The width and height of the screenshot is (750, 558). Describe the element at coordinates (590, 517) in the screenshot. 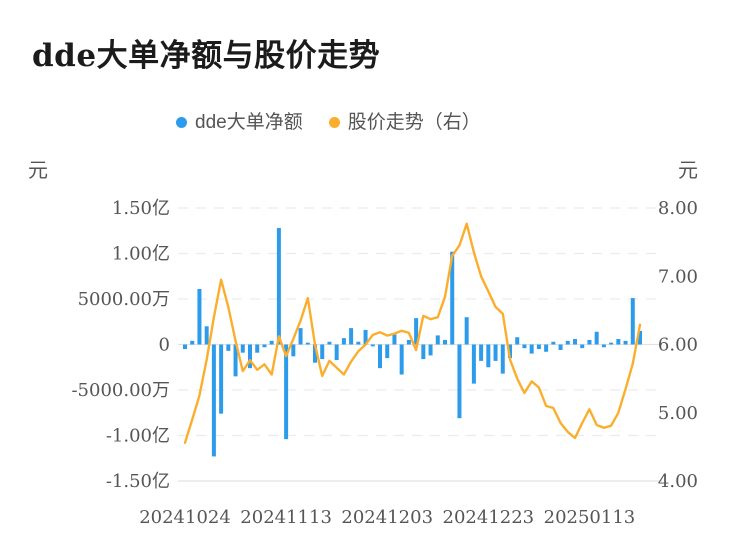

I see `x-axis-tick-label: 20250113` at that location.